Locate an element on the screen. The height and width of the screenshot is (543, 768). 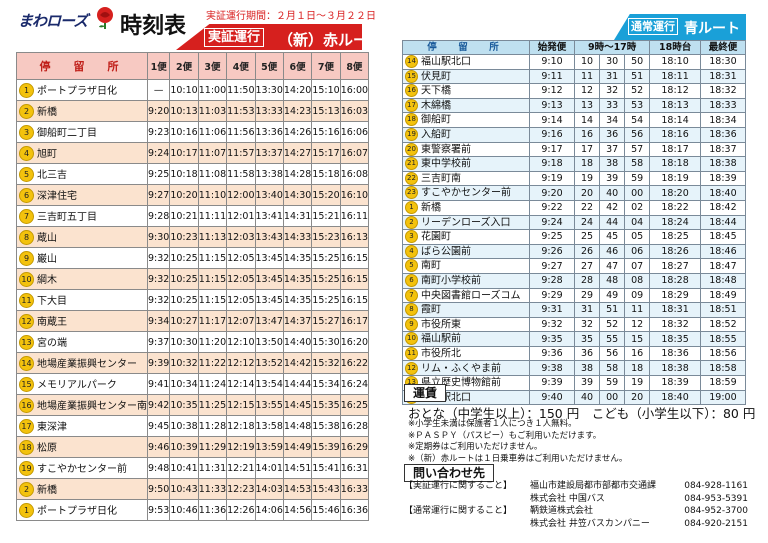
stop-name: 東深津 is located at coordinates (52, 427).